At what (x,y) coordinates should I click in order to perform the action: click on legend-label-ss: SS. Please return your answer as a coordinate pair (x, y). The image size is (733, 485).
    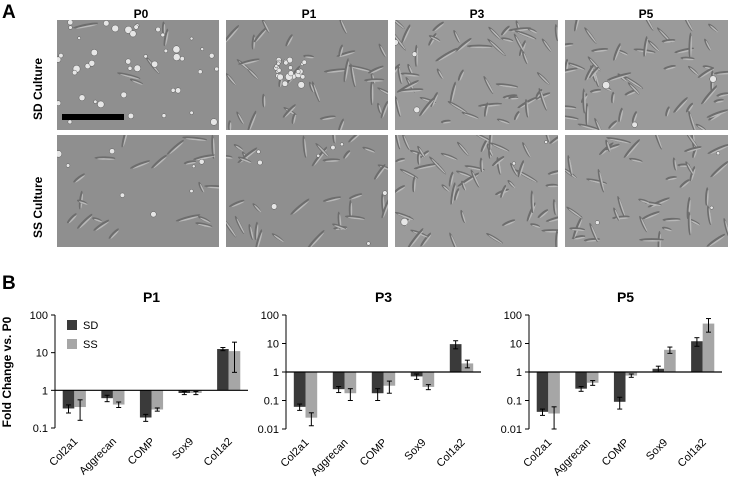
    Looking at the image, I should click on (90, 345).